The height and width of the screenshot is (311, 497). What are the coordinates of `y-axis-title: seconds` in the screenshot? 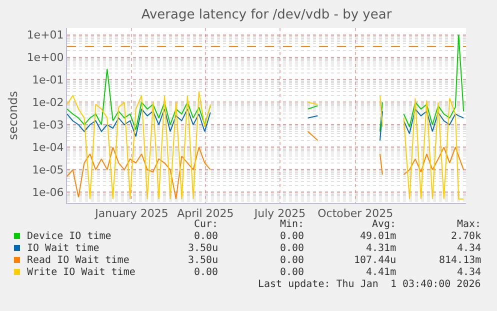 It's located at (13, 115).